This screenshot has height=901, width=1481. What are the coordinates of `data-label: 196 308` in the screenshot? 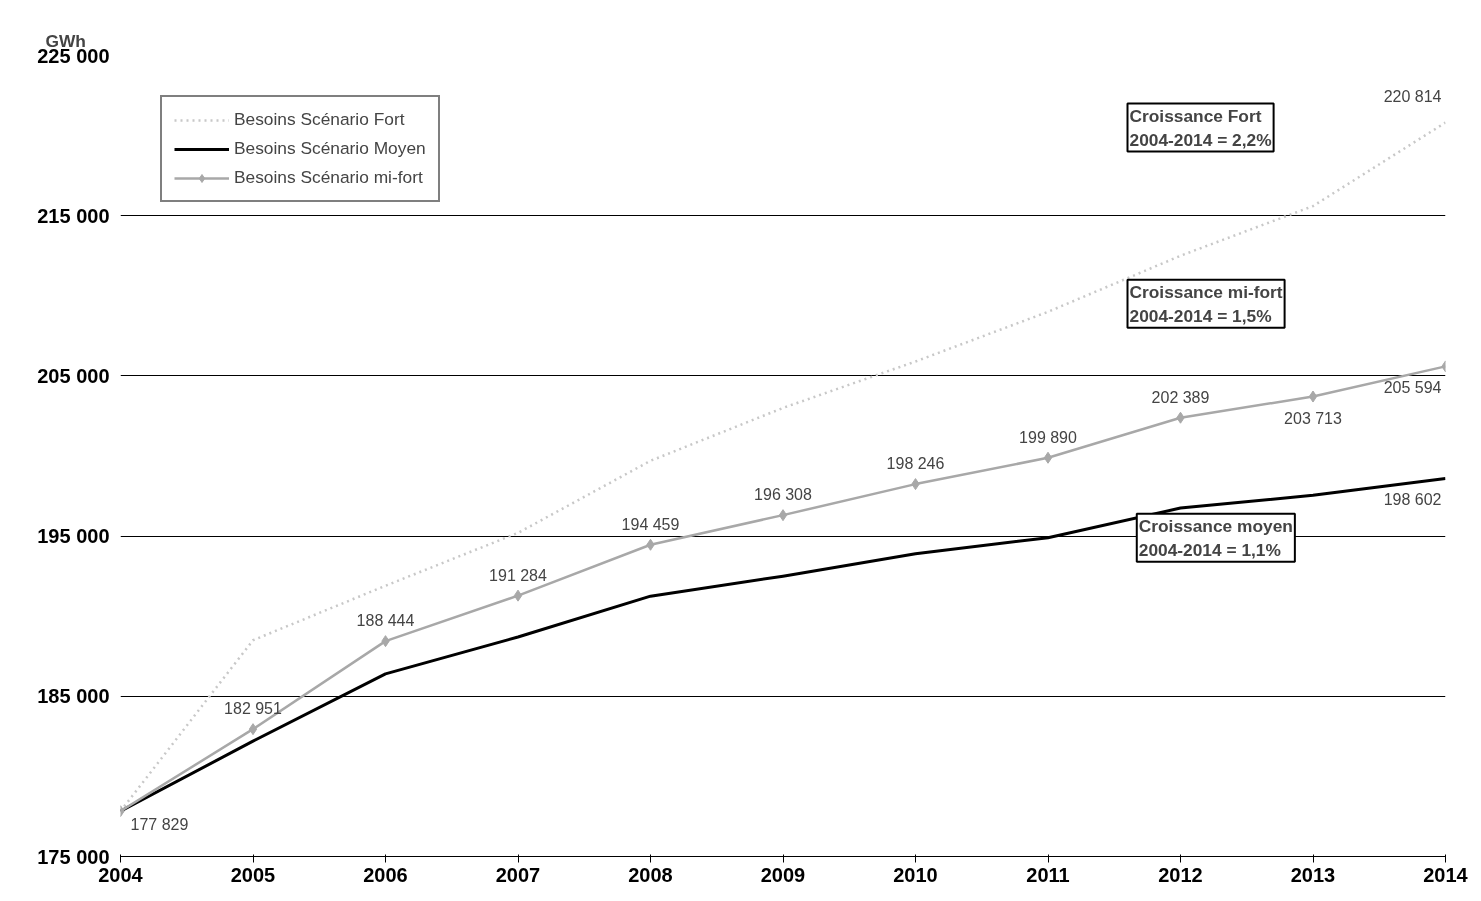 It's located at (783, 495).